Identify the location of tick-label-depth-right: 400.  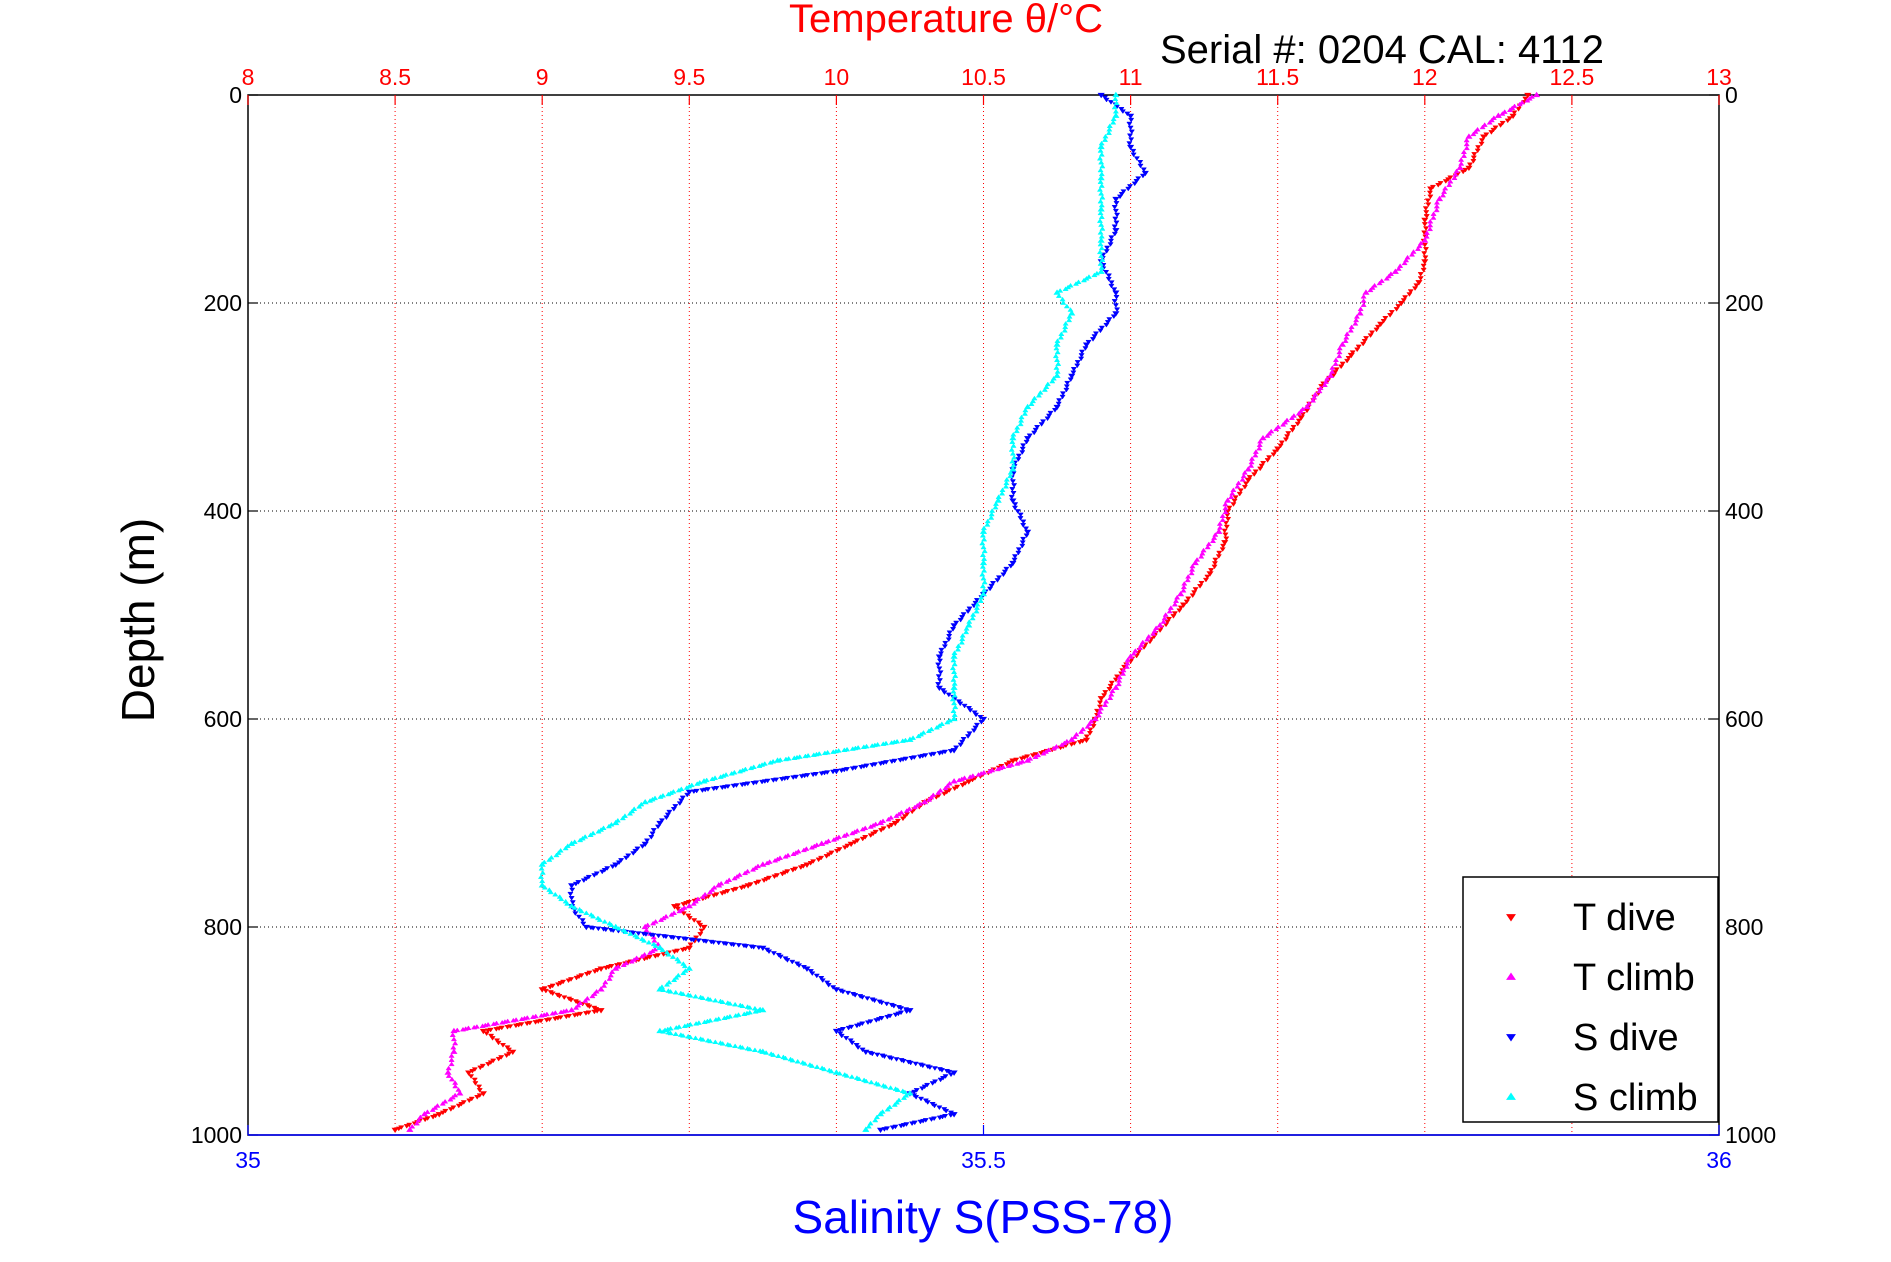
(1744, 511).